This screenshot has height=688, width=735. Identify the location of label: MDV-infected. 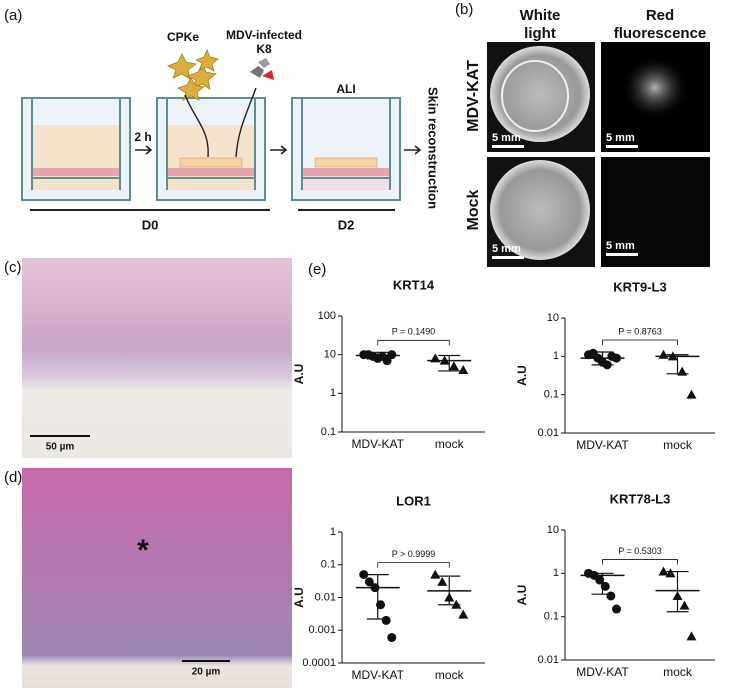
(264, 35).